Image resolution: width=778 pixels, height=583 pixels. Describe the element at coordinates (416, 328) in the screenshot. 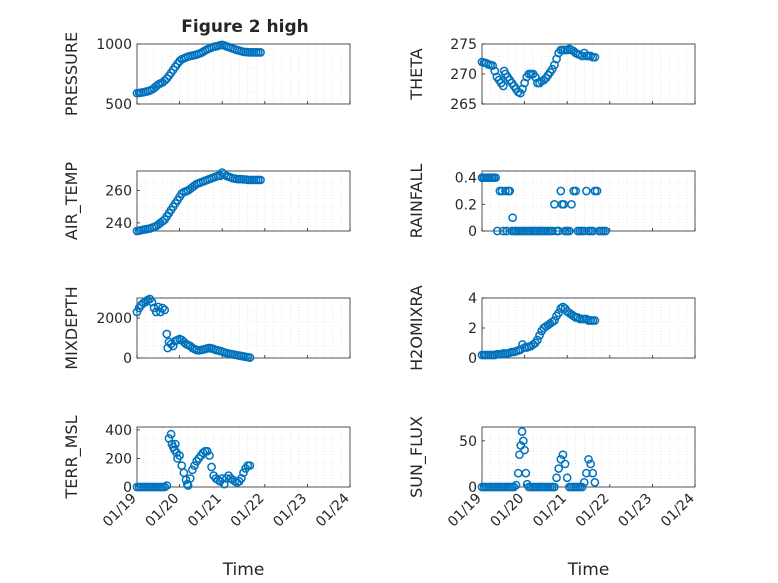

I see `y-axis-label: H2OMIXRA` at that location.